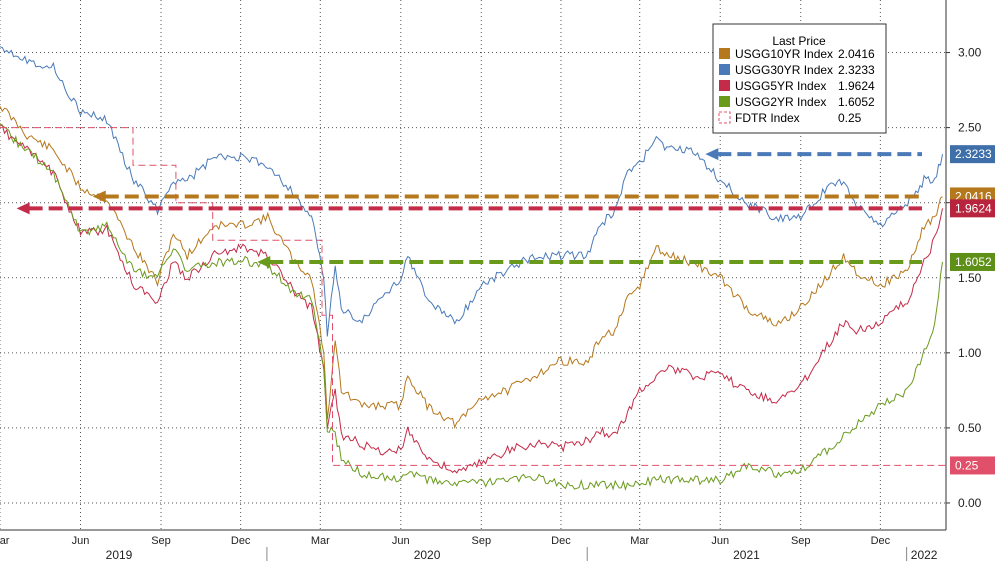  What do you see at coordinates (780, 86) in the screenshot?
I see `legend-series-name: USGG5YR Index` at bounding box center [780, 86].